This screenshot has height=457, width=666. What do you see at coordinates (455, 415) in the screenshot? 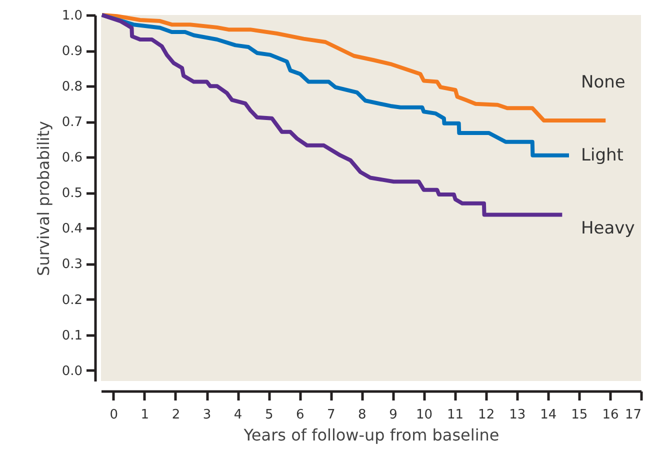
I see `x-tick-label: 11` at bounding box center [455, 415].